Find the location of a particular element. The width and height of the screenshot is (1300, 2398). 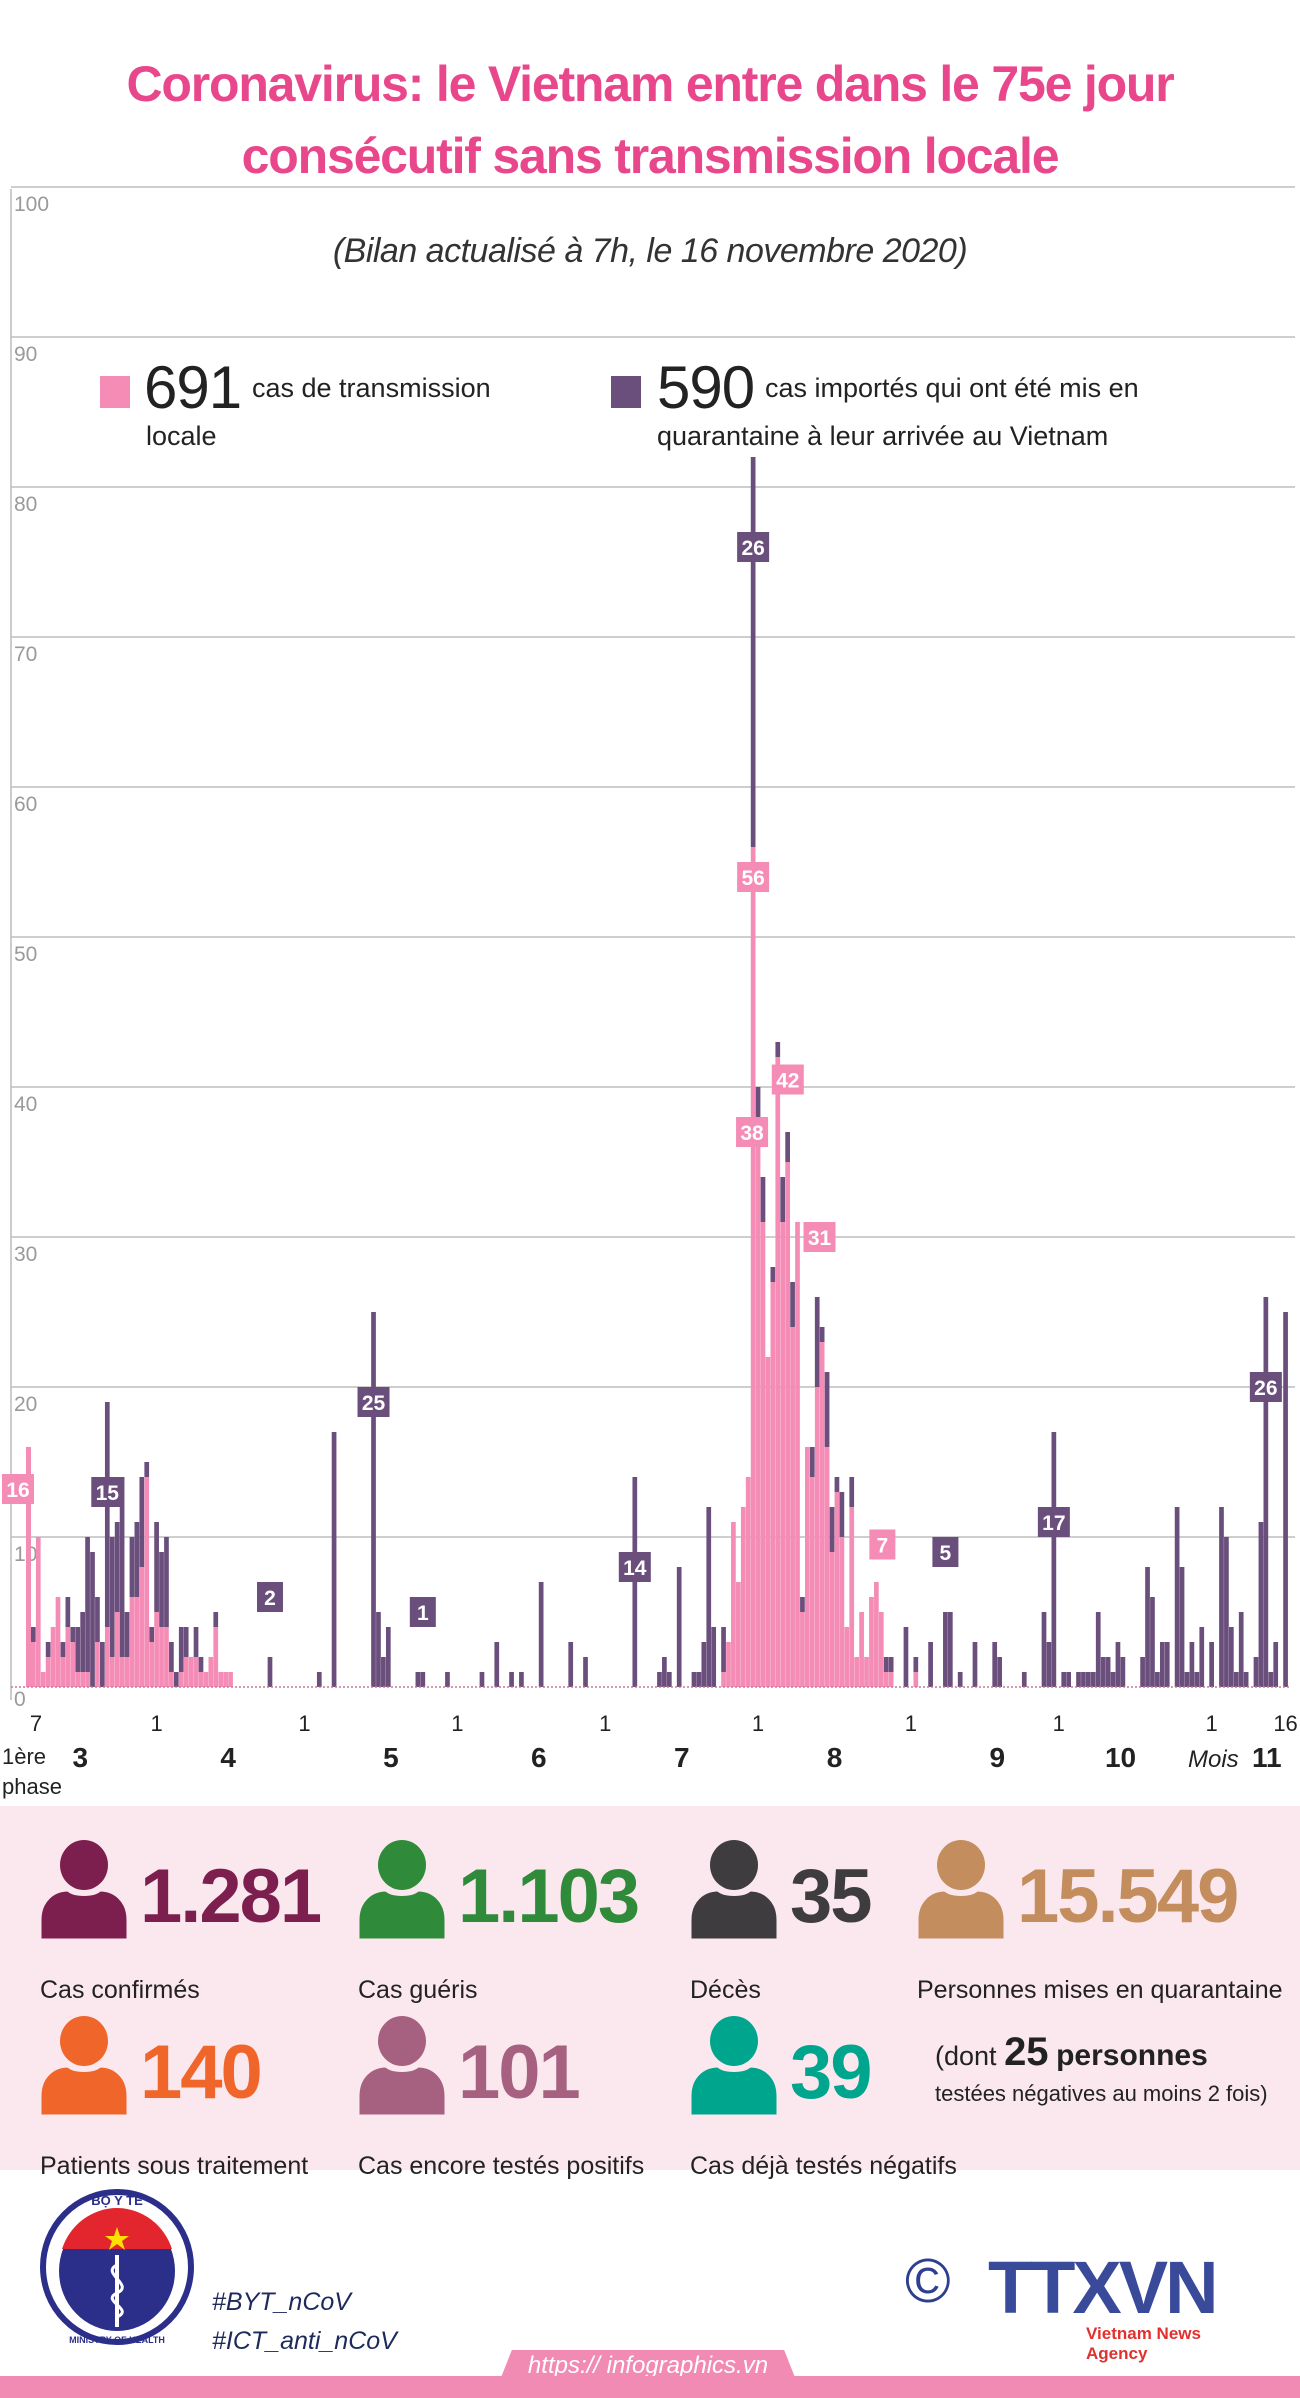

day-tick-label: 1 is located at coordinates (910, 1723).